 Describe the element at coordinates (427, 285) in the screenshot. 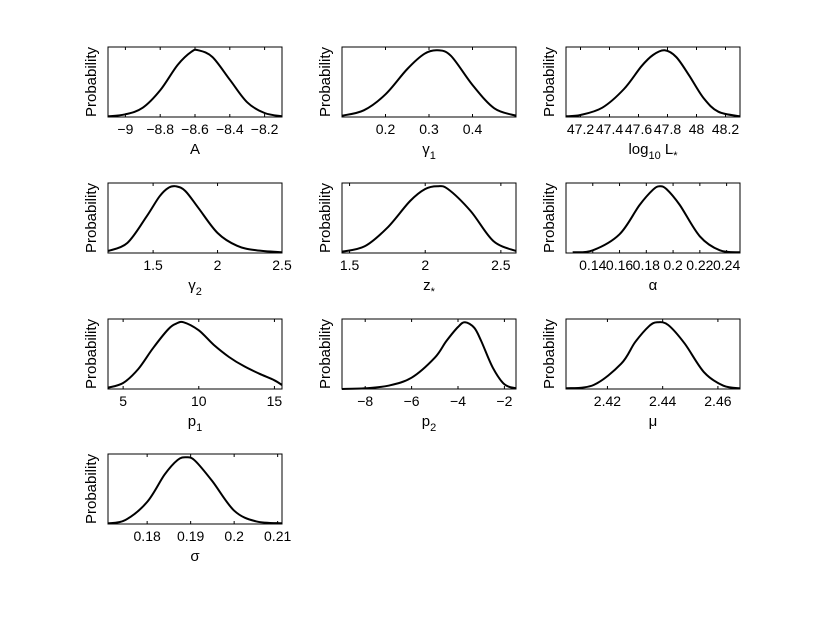

I see `x-axis-label-text: z` at that location.